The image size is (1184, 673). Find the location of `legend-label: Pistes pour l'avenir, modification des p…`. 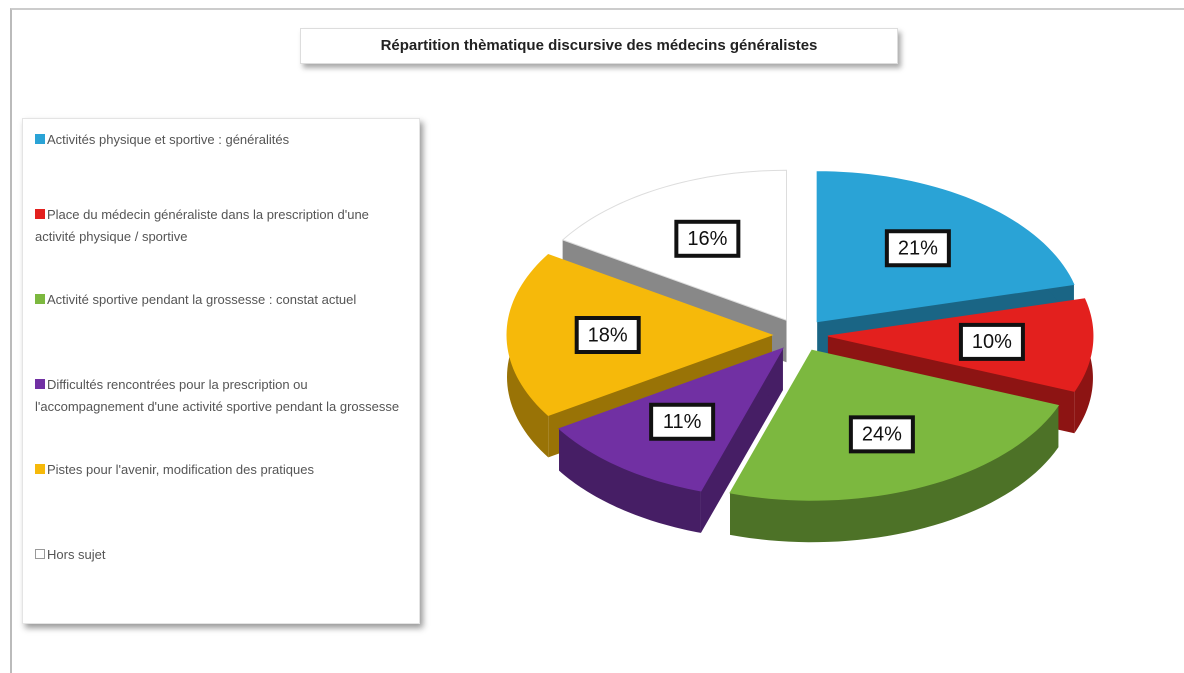

legend-label: Pistes pour l'avenir, modification des p… is located at coordinates (180, 469).